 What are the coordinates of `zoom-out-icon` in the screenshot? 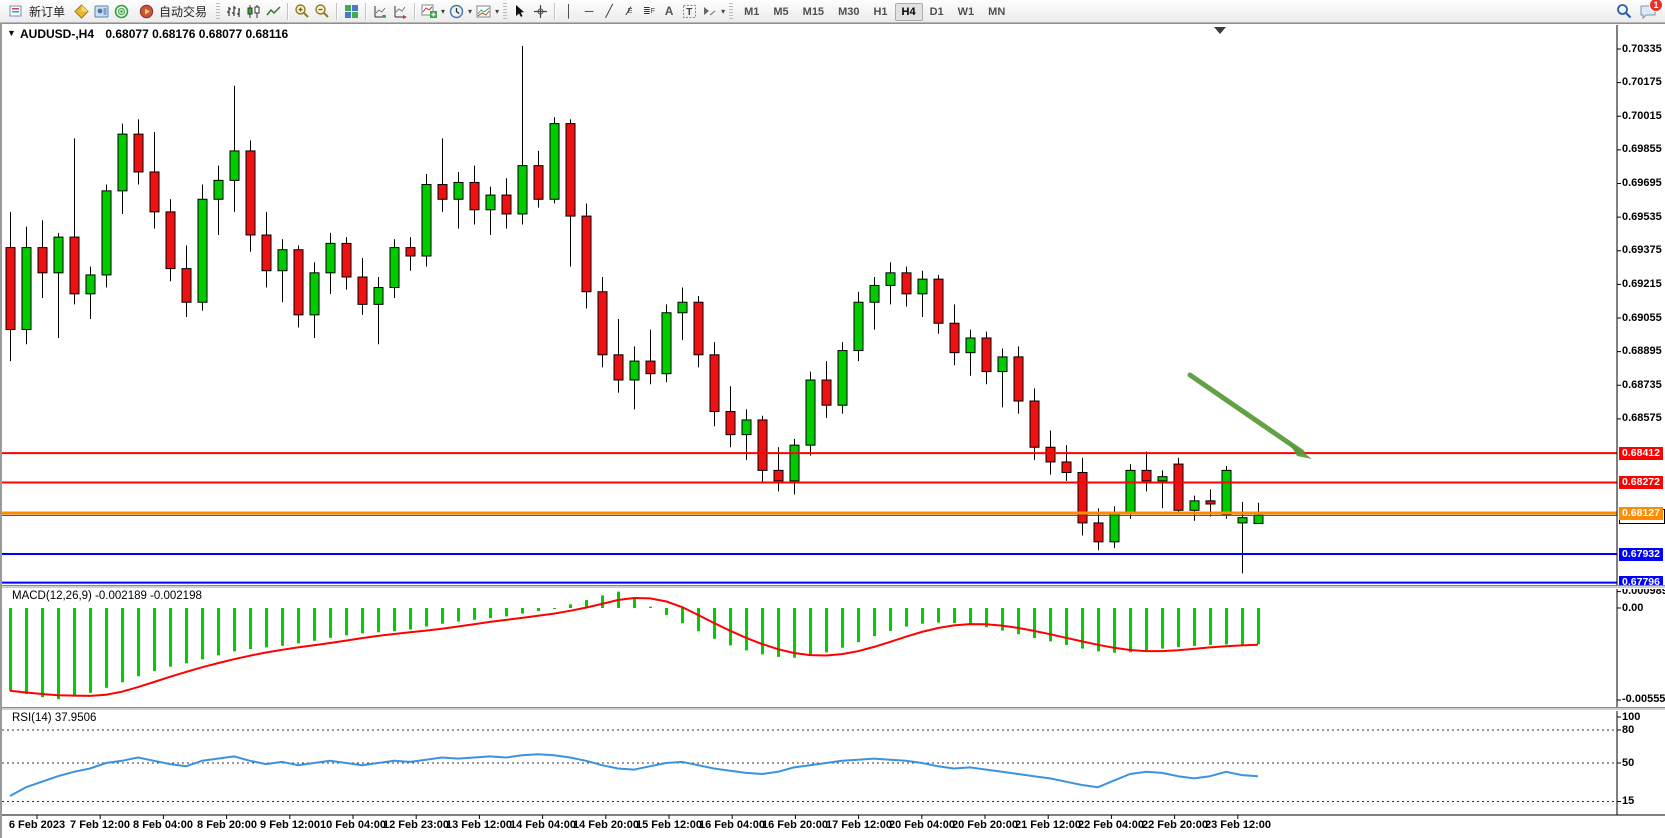 It's located at (322, 11).